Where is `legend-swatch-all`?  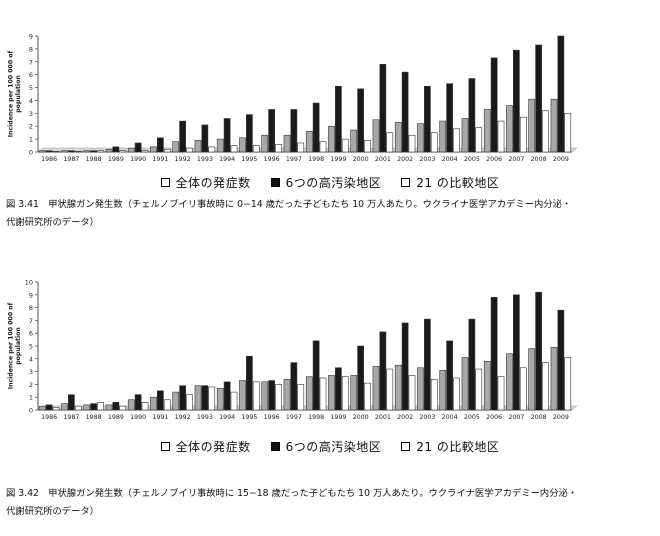 legend-swatch-all is located at coordinates (165, 182).